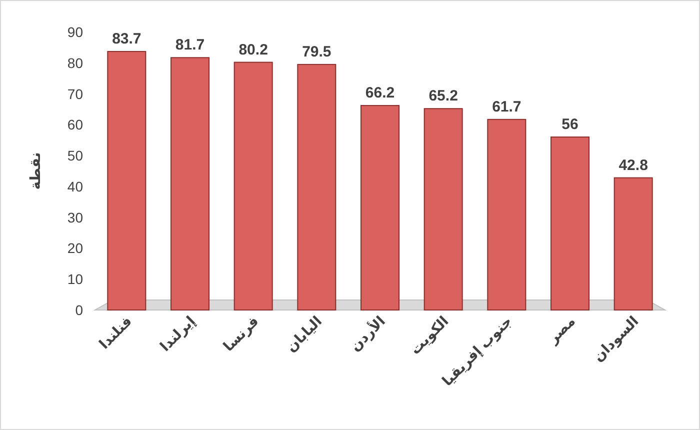 The width and height of the screenshot is (700, 430). Describe the element at coordinates (507, 107) in the screenshot. I see `data-label: 61.7` at that location.